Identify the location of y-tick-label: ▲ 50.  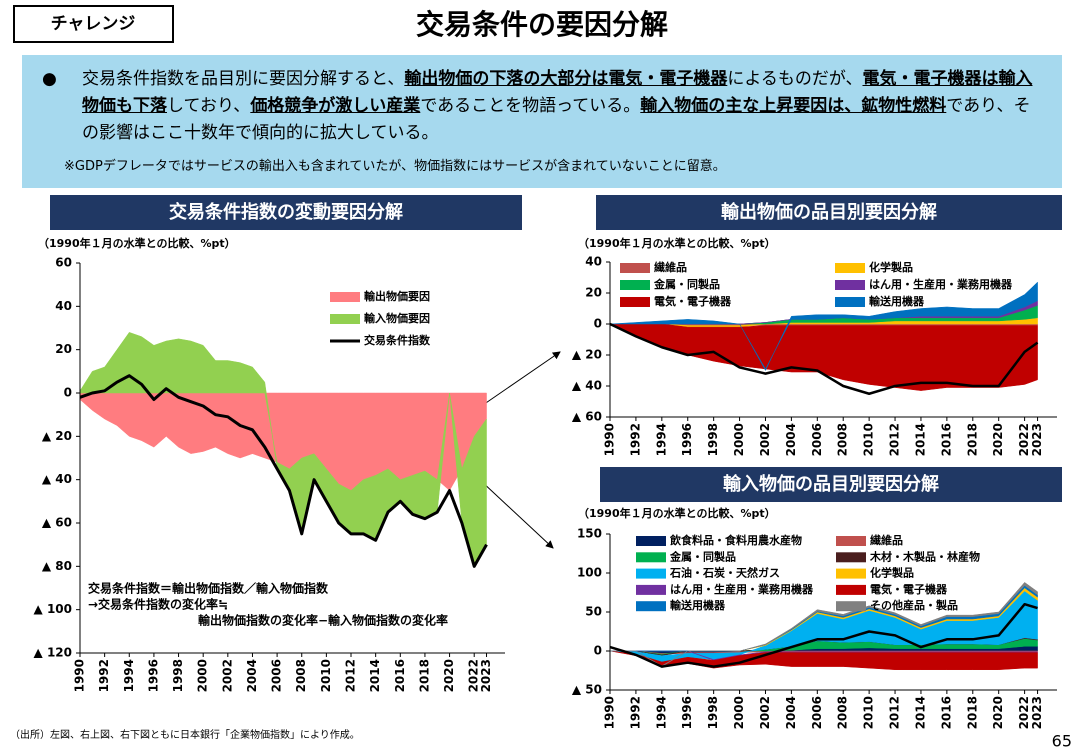
(587, 690).